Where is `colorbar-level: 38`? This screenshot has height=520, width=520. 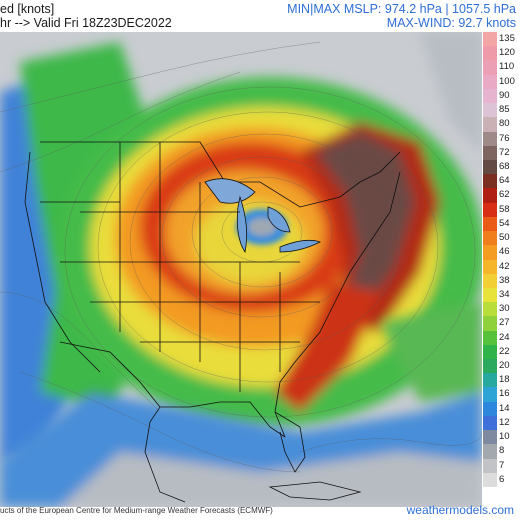 colorbar-level: 38 is located at coordinates (501, 280).